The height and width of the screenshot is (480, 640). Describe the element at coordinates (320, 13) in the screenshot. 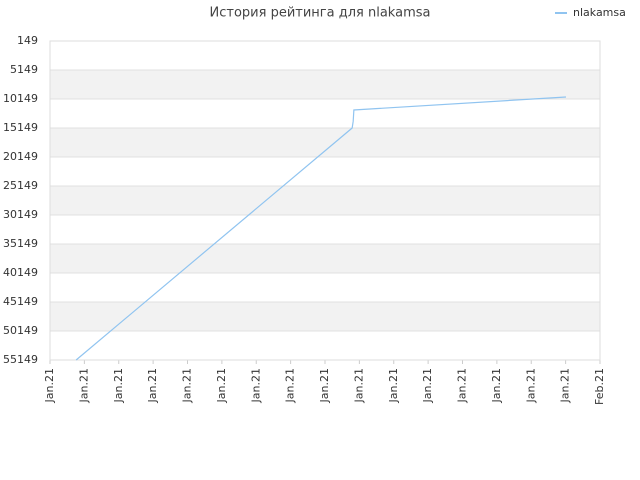

I see `chart-title: История рейтинга для nlakamsa` at that location.